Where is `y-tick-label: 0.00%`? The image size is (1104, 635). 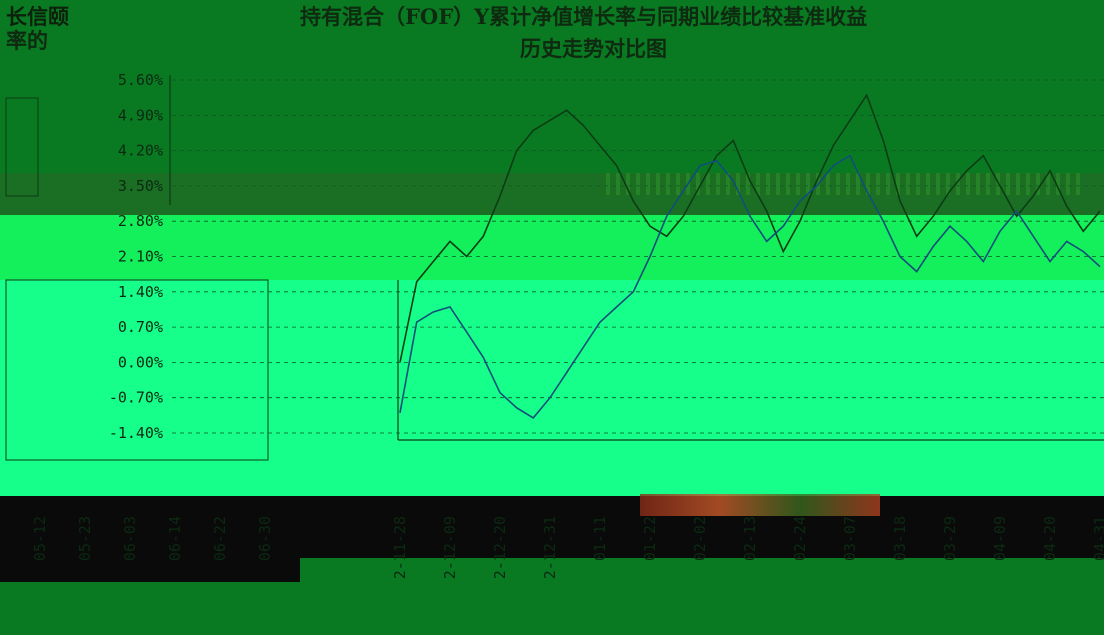
y-tick-label: 0.00% is located at coordinates (140, 362).